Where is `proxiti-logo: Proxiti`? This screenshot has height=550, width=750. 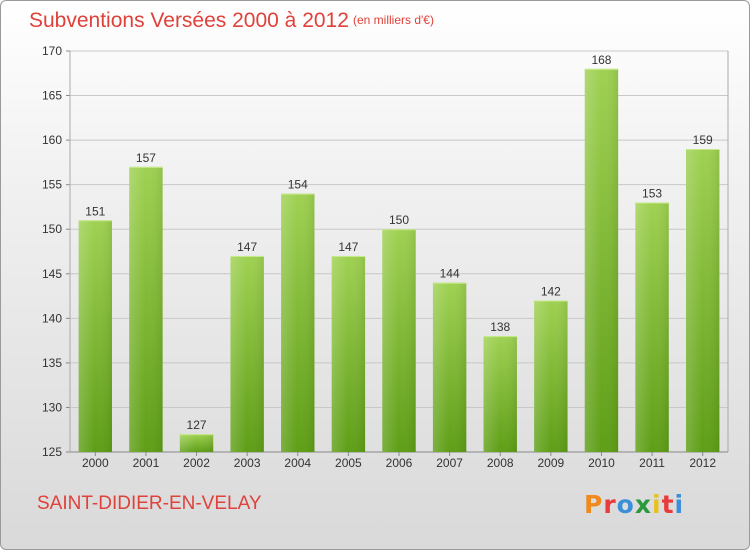 proxiti-logo: Proxiti is located at coordinates (634, 504).